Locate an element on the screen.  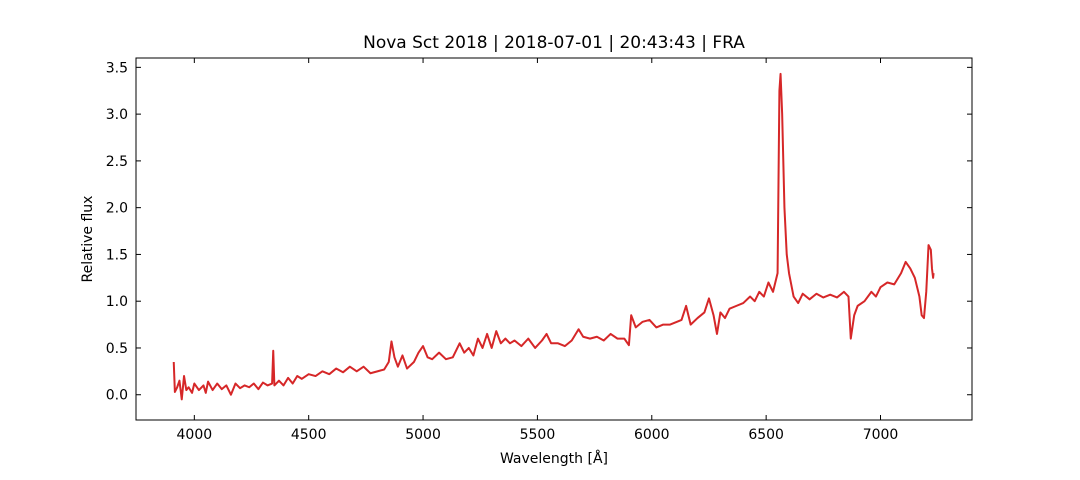
y-tick-label: 2.0 is located at coordinates (117, 209).